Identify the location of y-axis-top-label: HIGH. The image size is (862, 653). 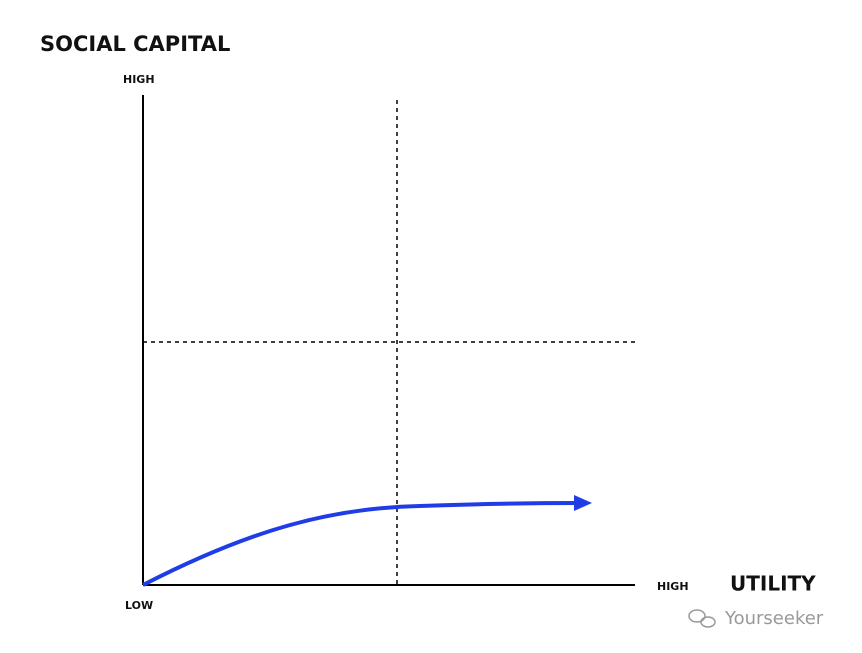
(139, 79).